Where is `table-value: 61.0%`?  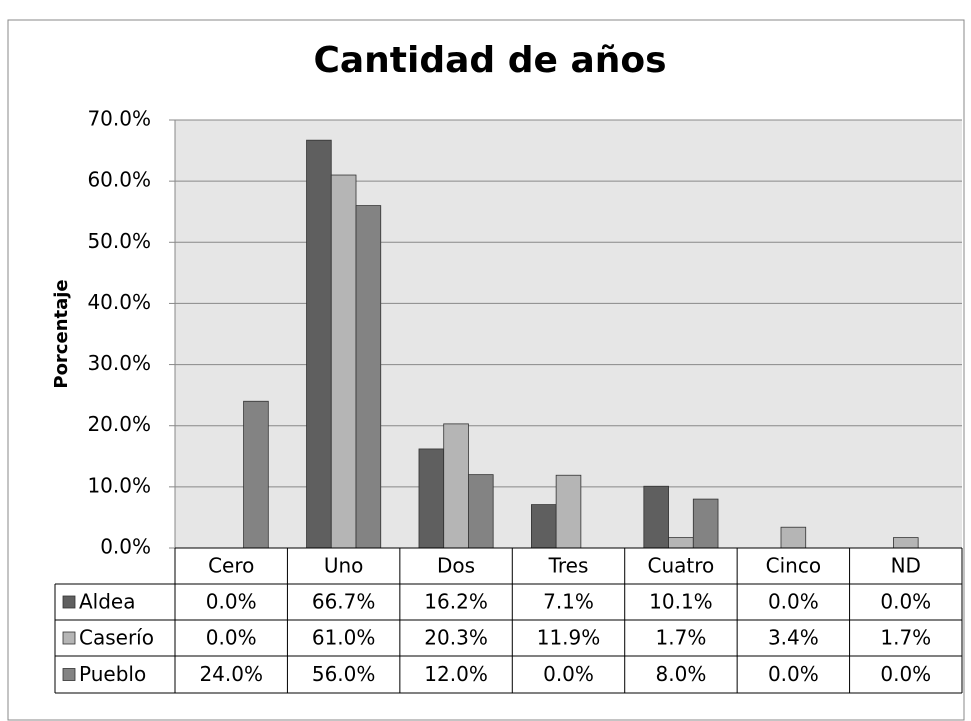 table-value: 61.0% is located at coordinates (344, 638).